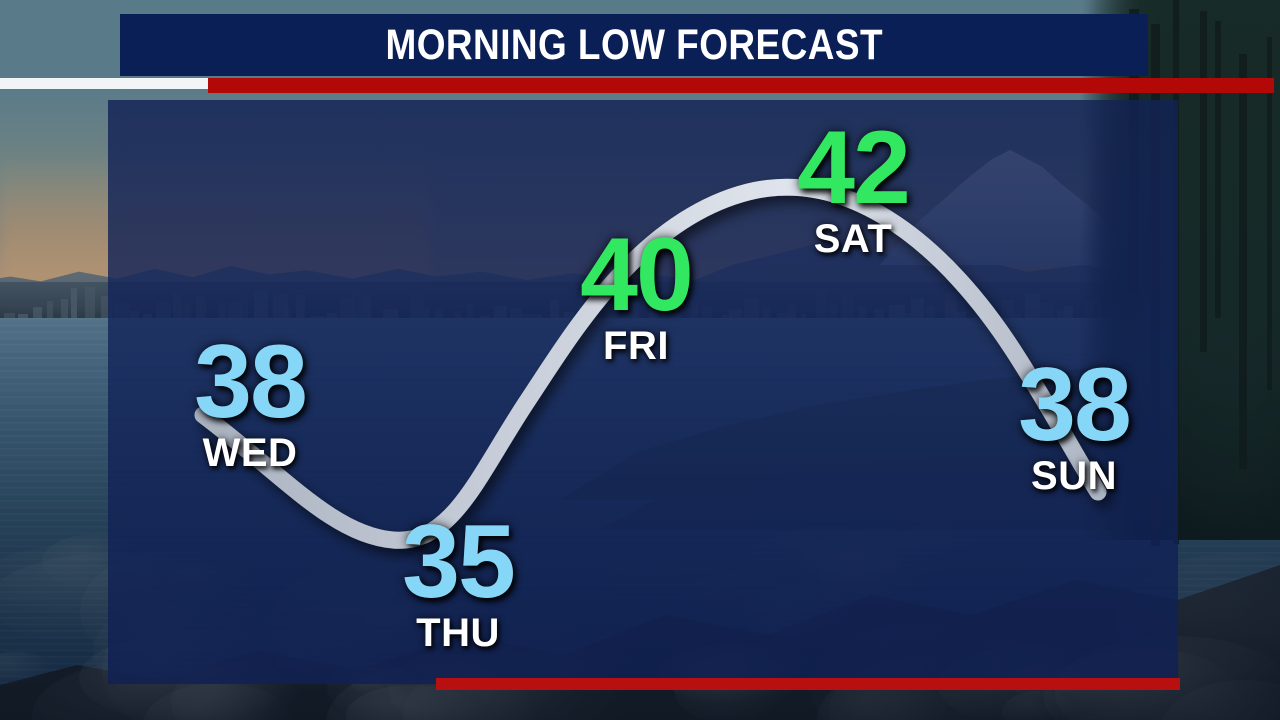  What do you see at coordinates (251, 382) in the screenshot?
I see `temp-value-wed: 38` at bounding box center [251, 382].